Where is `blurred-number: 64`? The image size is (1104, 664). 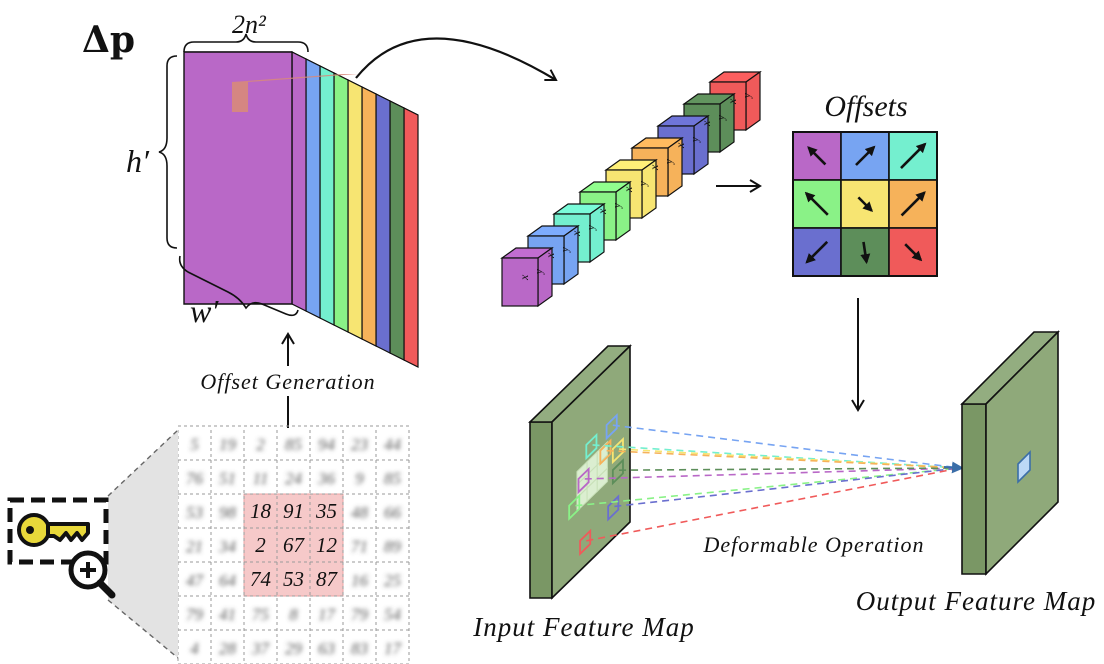 blurred-number: 64 is located at coordinates (228, 580).